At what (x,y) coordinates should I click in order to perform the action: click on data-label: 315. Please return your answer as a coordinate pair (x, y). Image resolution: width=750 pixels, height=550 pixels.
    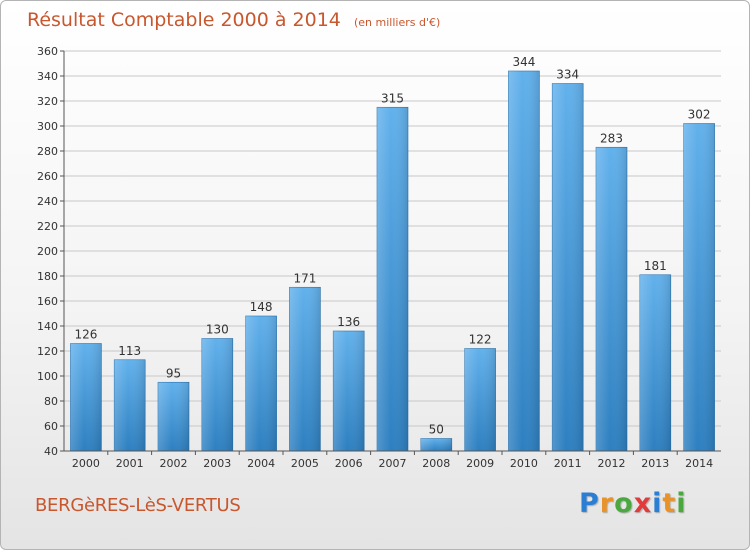
    Looking at the image, I should click on (392, 98).